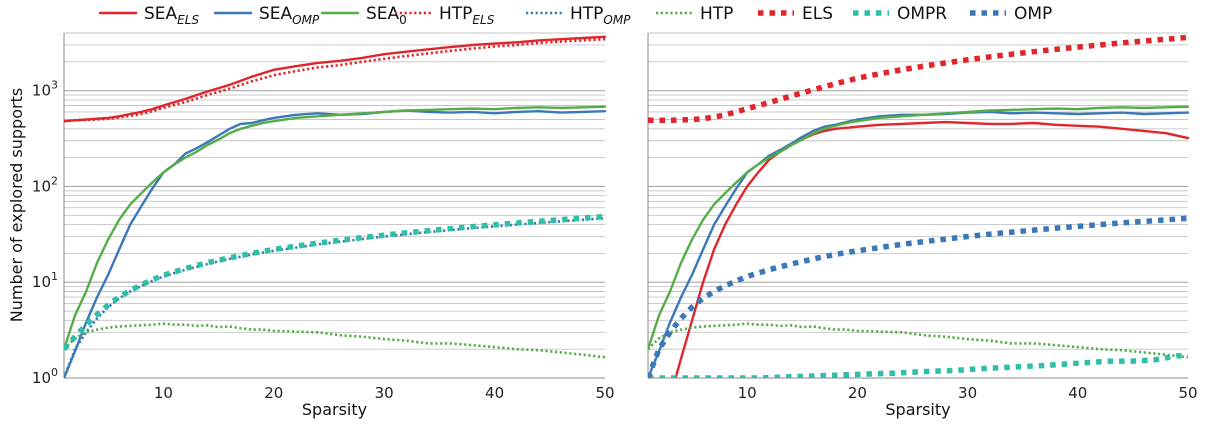 Image resolution: width=1211 pixels, height=433 pixels. I want to click on legend-label-omp: OMP, so click(1033, 14).